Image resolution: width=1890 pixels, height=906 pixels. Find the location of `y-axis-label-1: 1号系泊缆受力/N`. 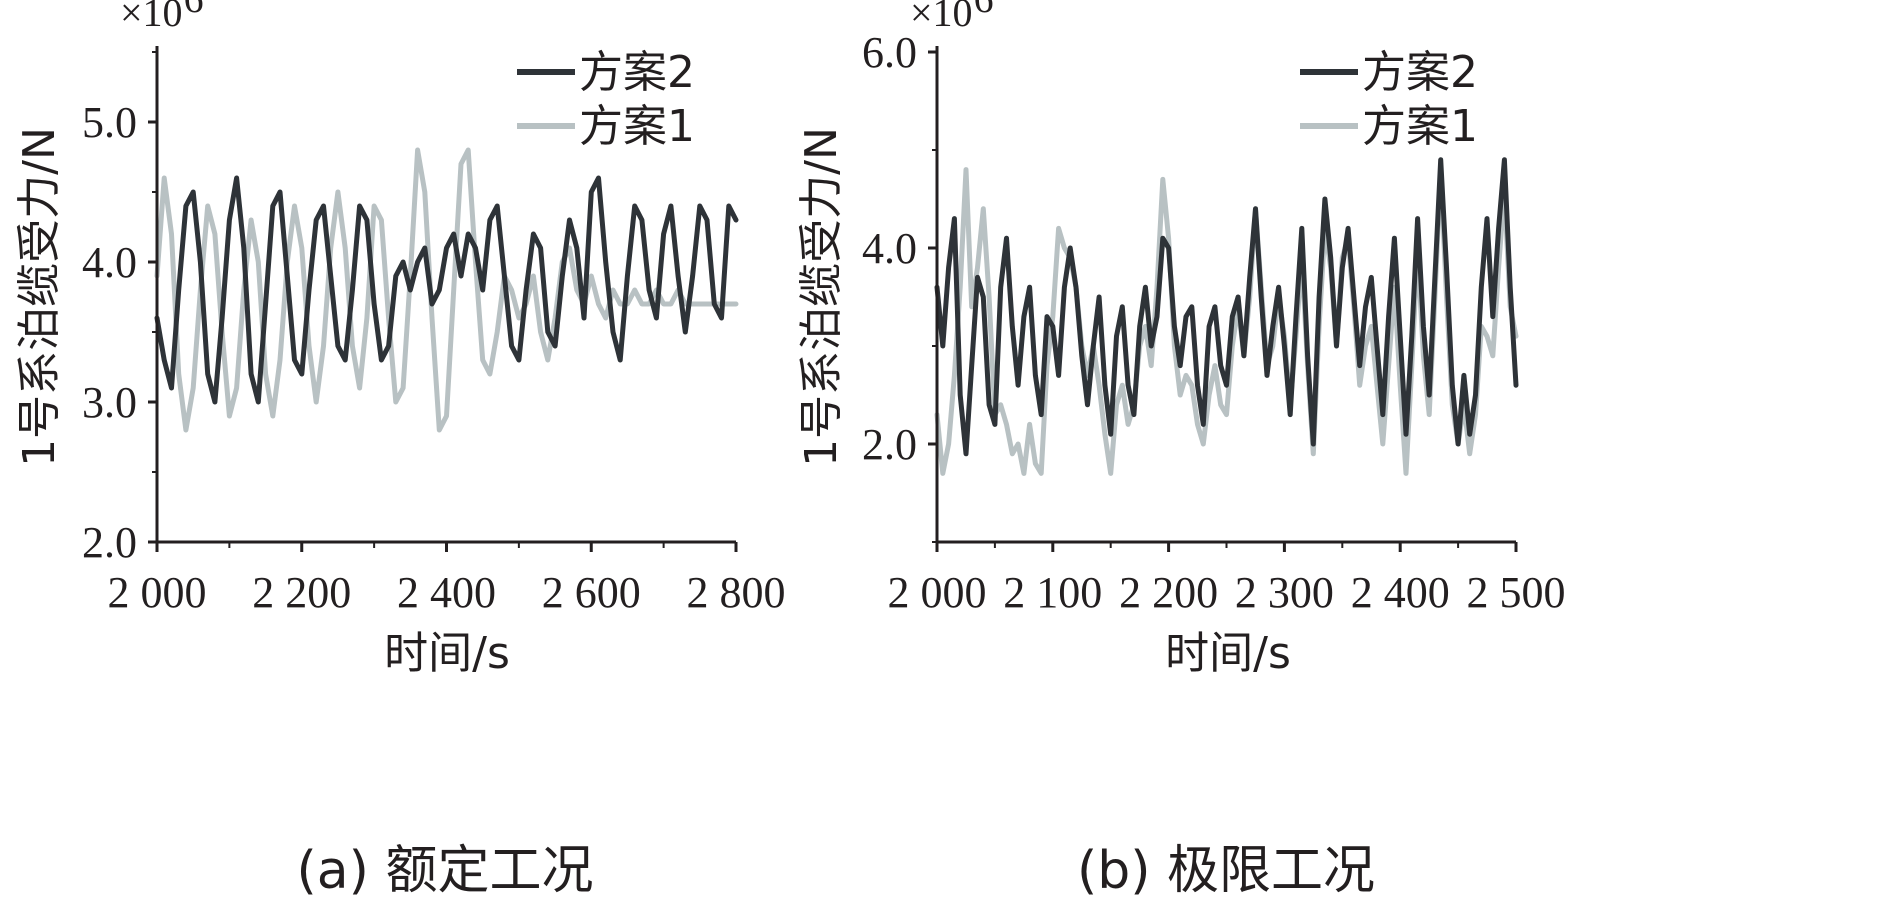

y-axis-label-1: 1号系泊缆受力/N is located at coordinates (39, 297).